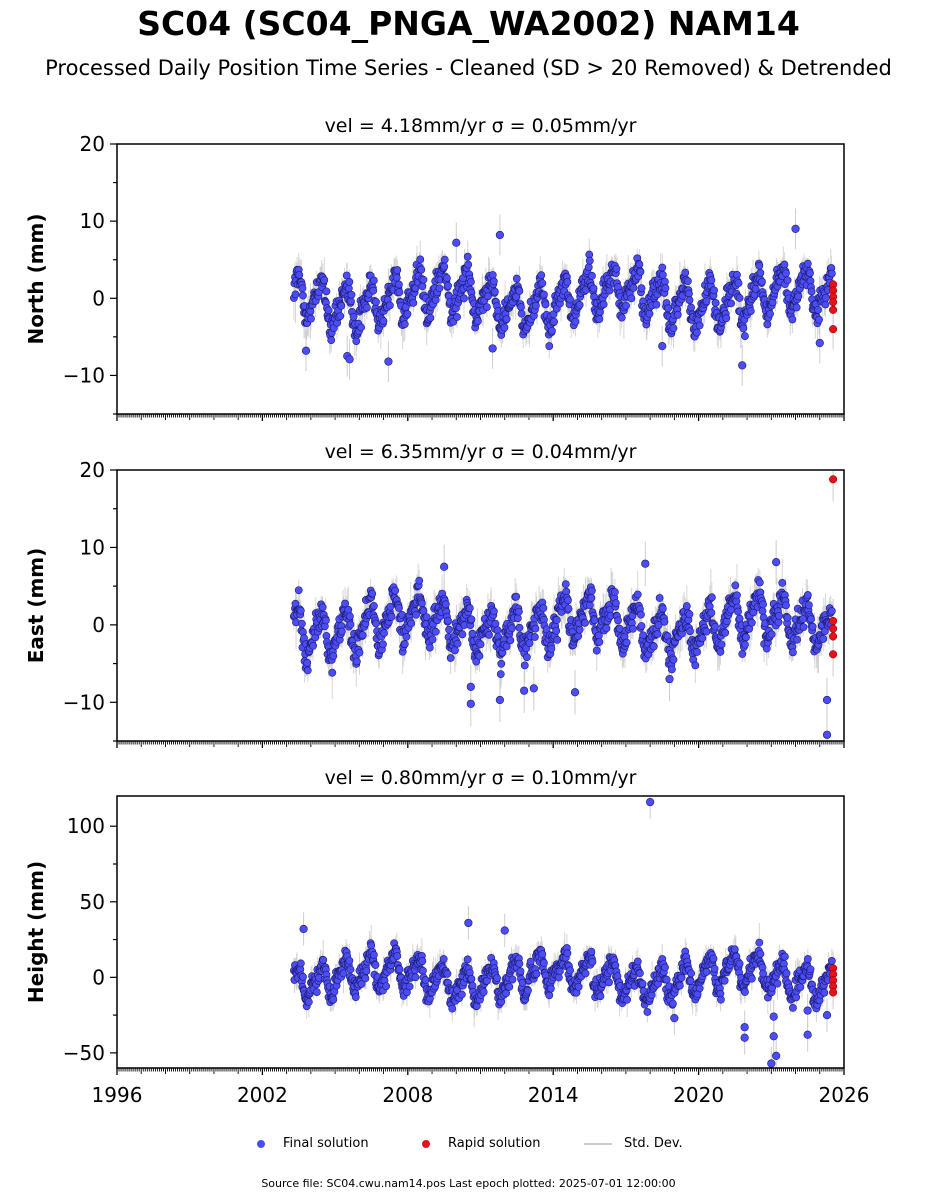 Image resolution: width=937 pixels, height=1200 pixels. Describe the element at coordinates (563, 297) in the screenshot. I see `final-solution-points-north` at that location.